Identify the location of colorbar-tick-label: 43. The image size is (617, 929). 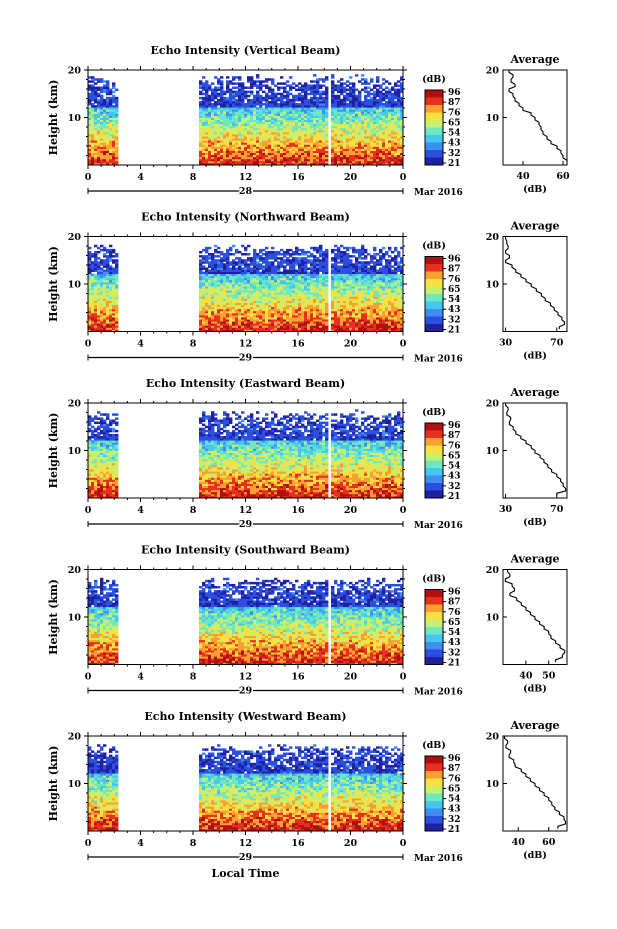
(454, 144).